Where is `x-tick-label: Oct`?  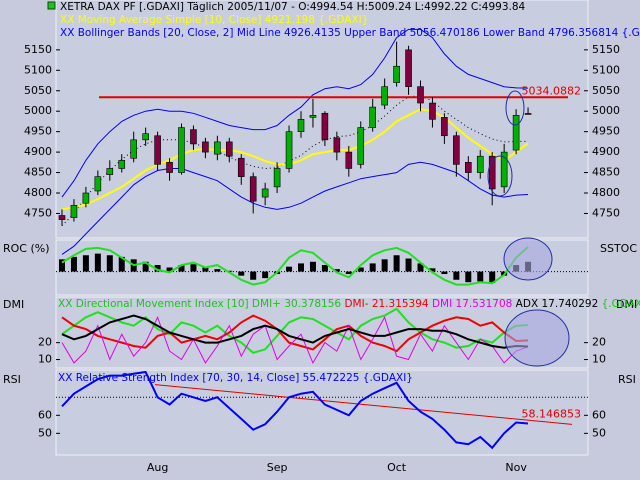
x-tick-label: Oct is located at coordinates (397, 467).